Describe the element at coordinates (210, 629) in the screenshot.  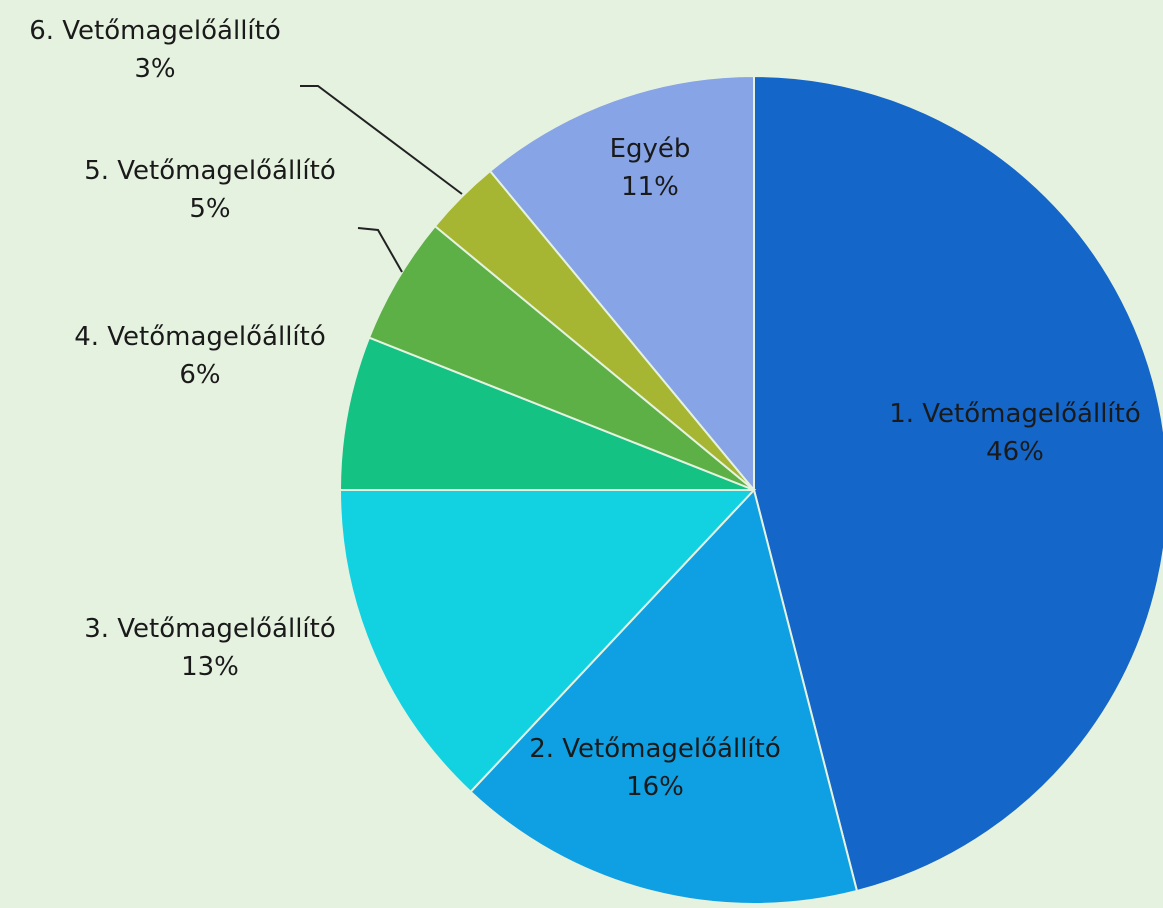
I see `category-label: 3. Vetőmagelőállító` at that location.